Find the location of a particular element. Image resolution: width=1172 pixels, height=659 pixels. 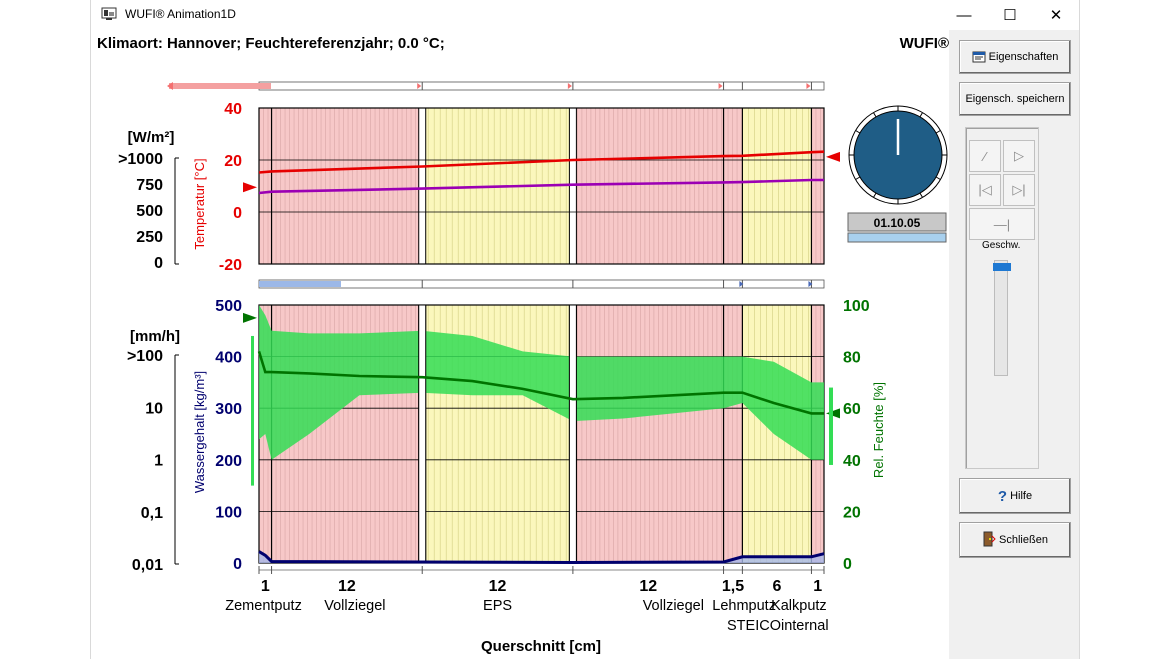

close-window-button: ✕ is located at coordinates (1056, 15).